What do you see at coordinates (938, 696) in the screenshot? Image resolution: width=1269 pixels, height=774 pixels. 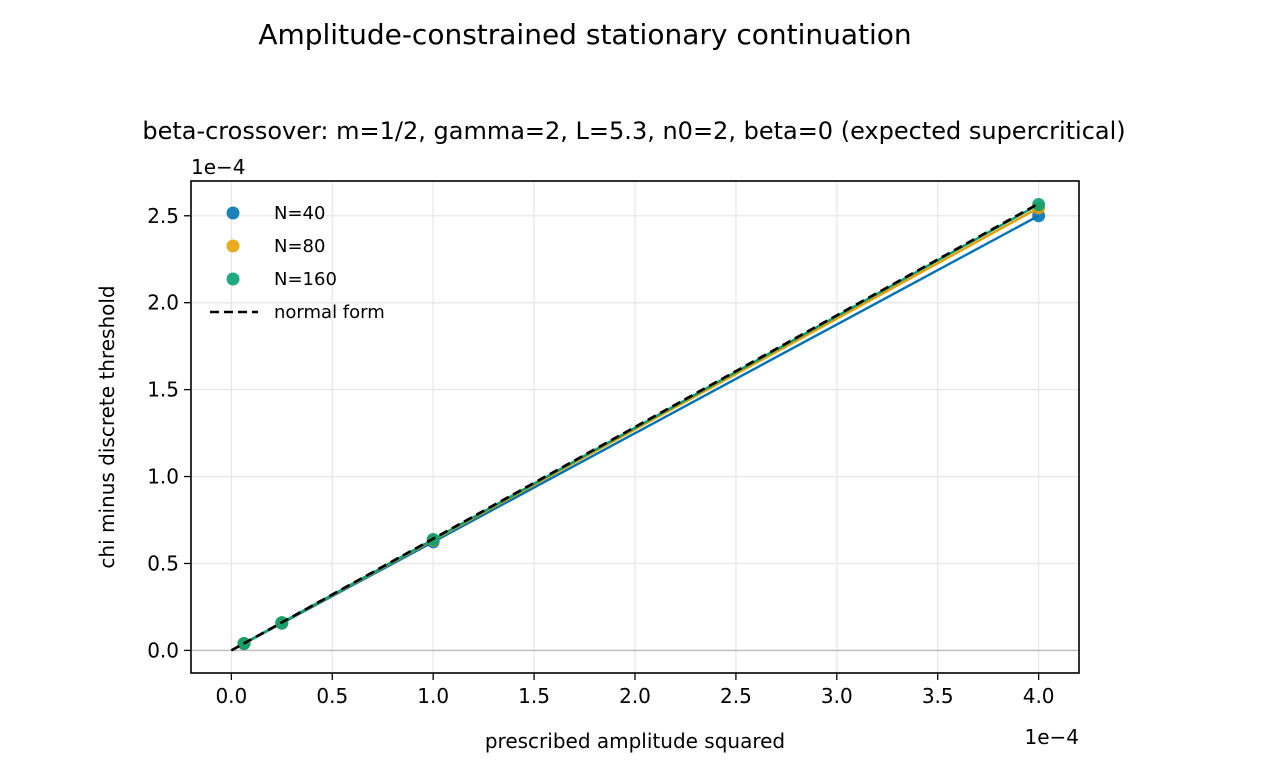 I see `x-tick-label: 3.5` at bounding box center [938, 696].